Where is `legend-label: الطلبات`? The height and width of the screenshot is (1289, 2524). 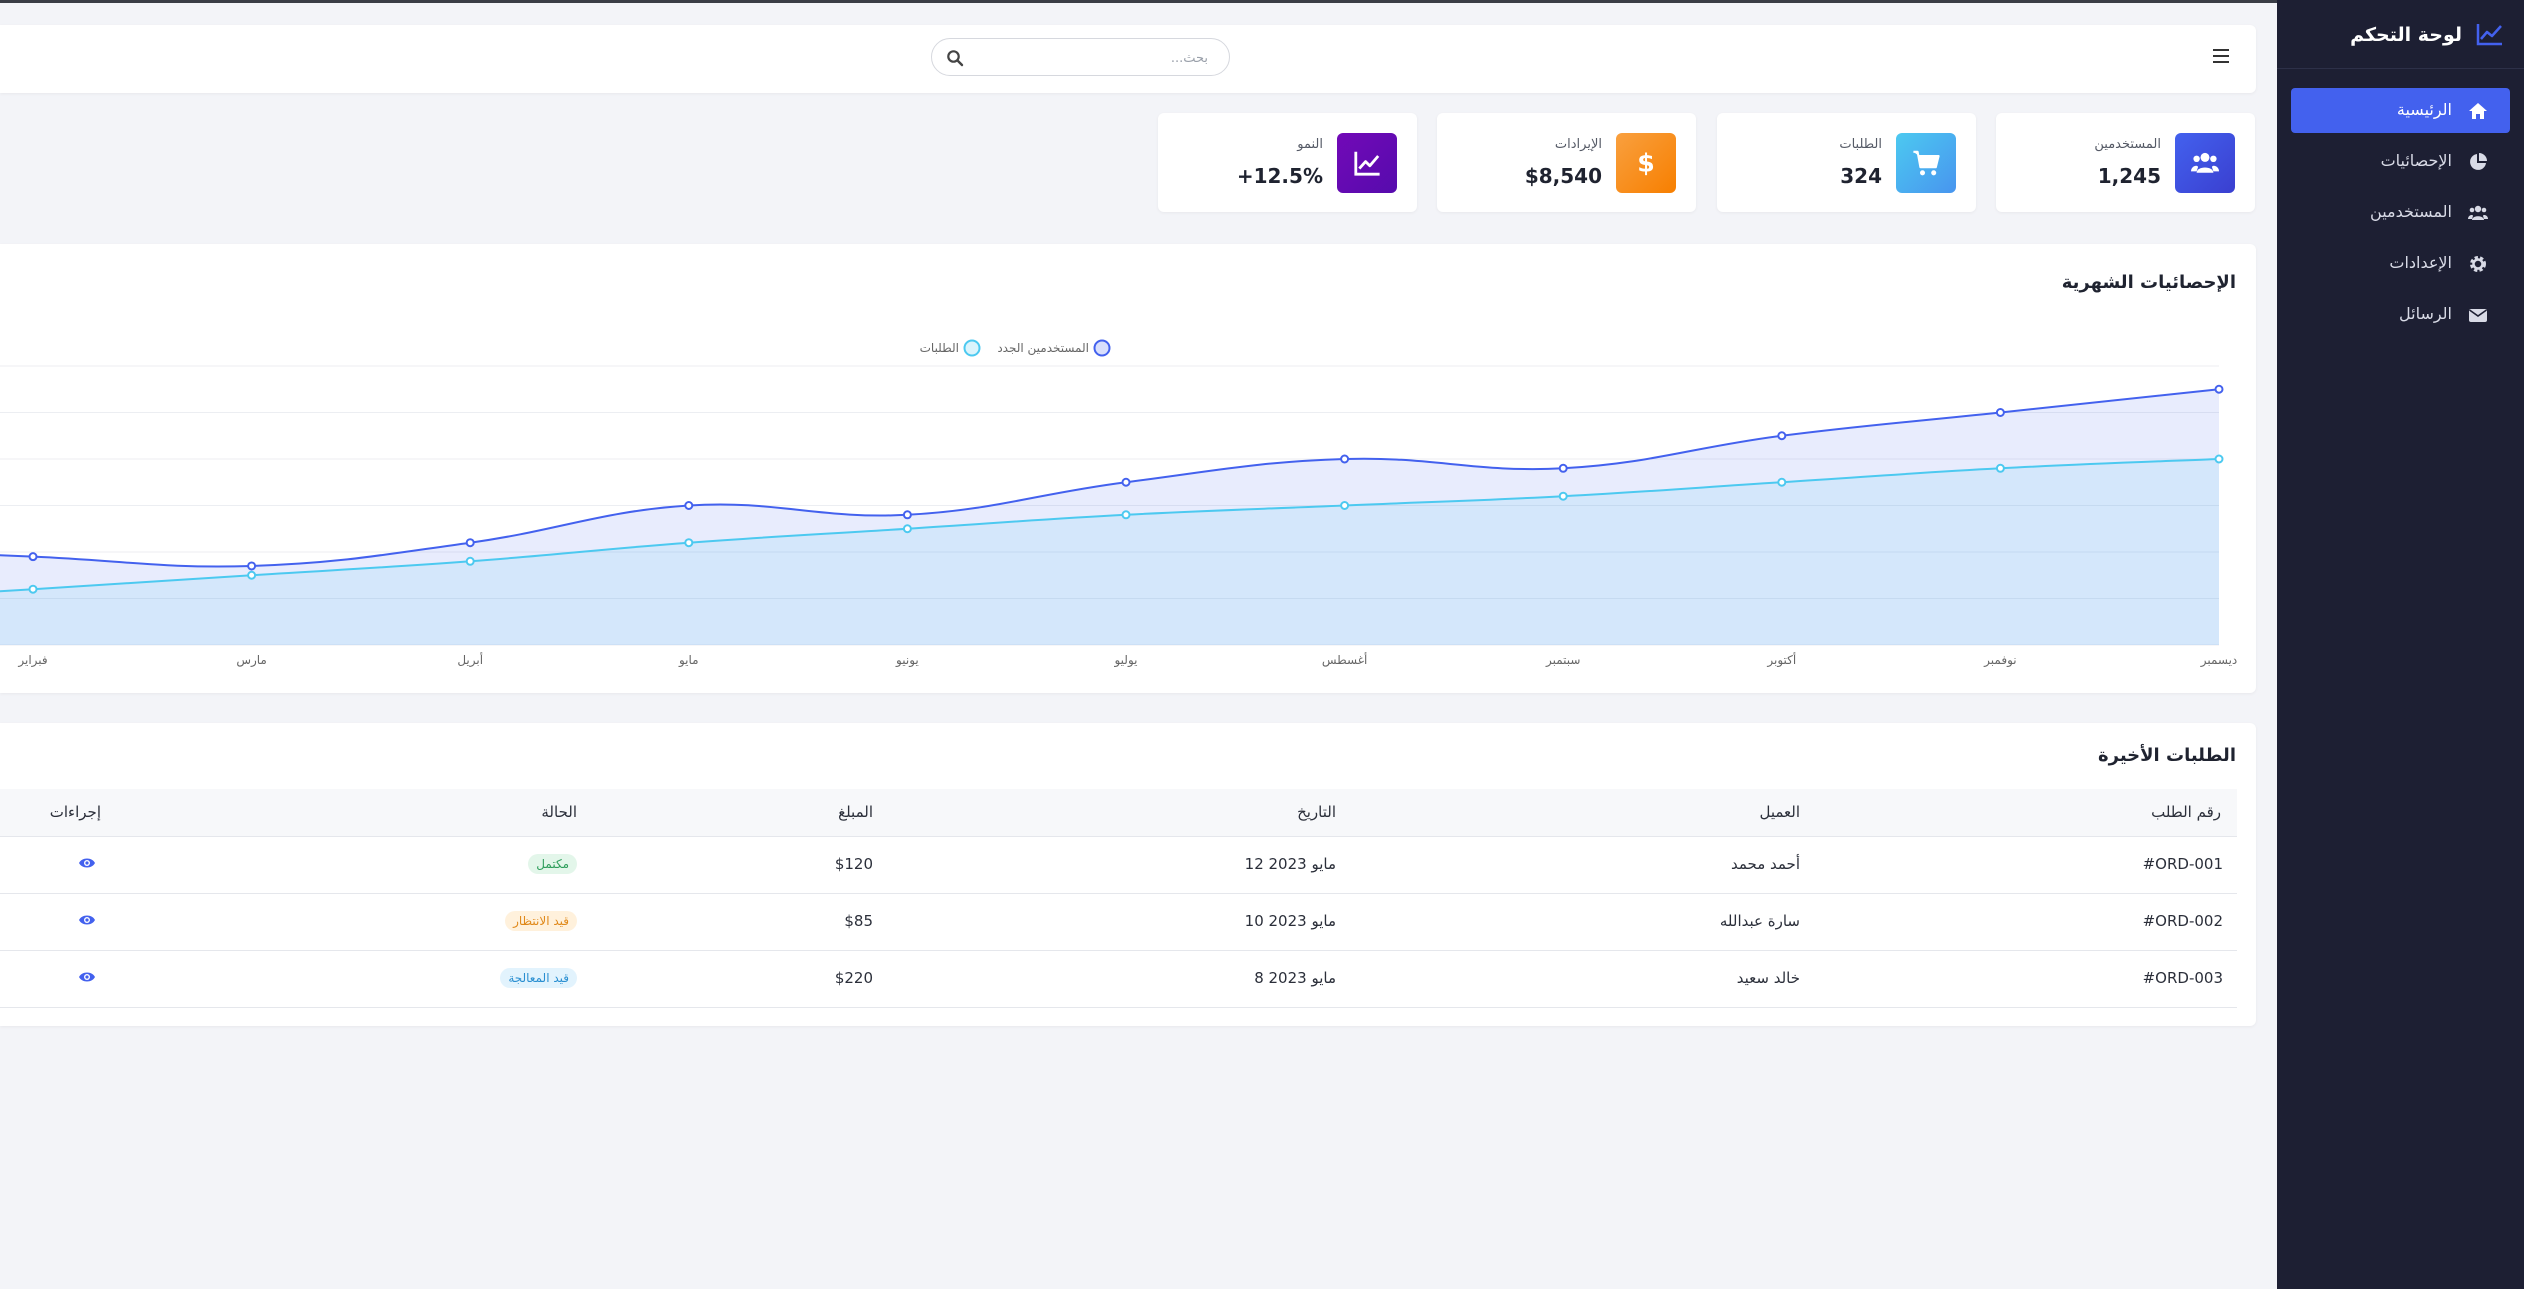 legend-label: الطلبات is located at coordinates (939, 348).